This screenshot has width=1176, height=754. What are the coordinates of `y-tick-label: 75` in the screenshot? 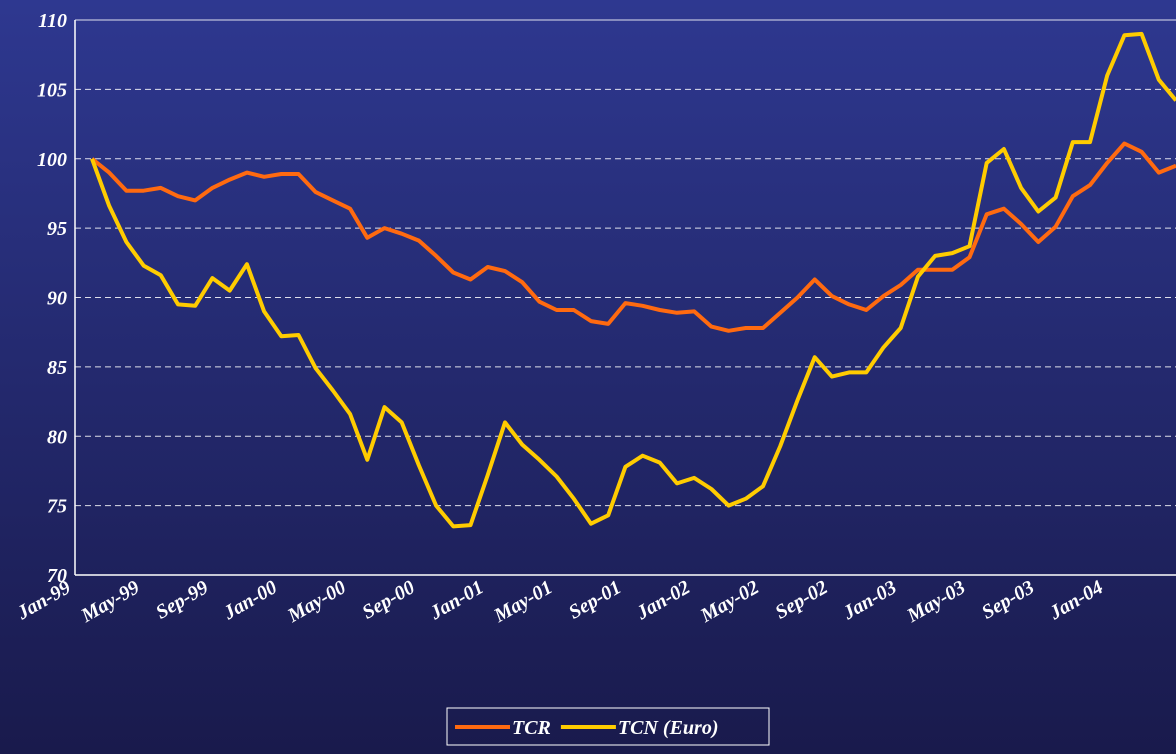 It's located at (57, 507).